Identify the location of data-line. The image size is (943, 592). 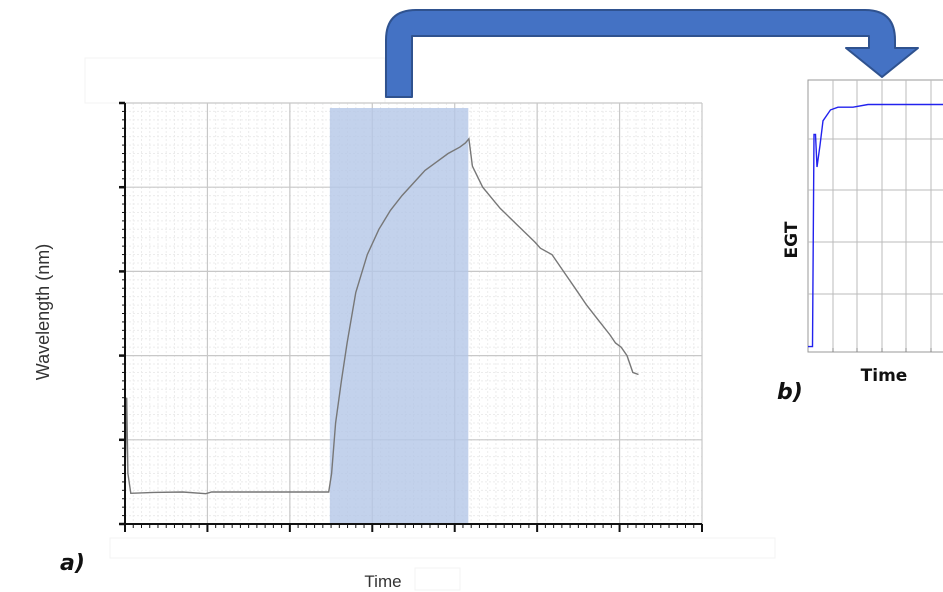
(875, 225).